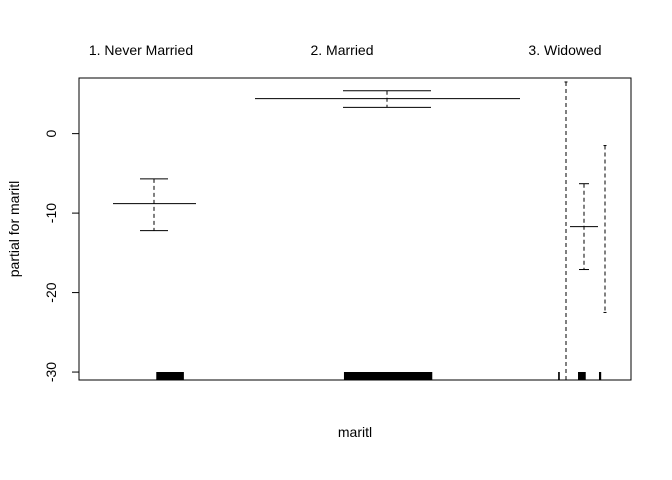 The width and height of the screenshot is (672, 480). What do you see at coordinates (341, 50) in the screenshot?
I see `category-label: 2. Married` at bounding box center [341, 50].